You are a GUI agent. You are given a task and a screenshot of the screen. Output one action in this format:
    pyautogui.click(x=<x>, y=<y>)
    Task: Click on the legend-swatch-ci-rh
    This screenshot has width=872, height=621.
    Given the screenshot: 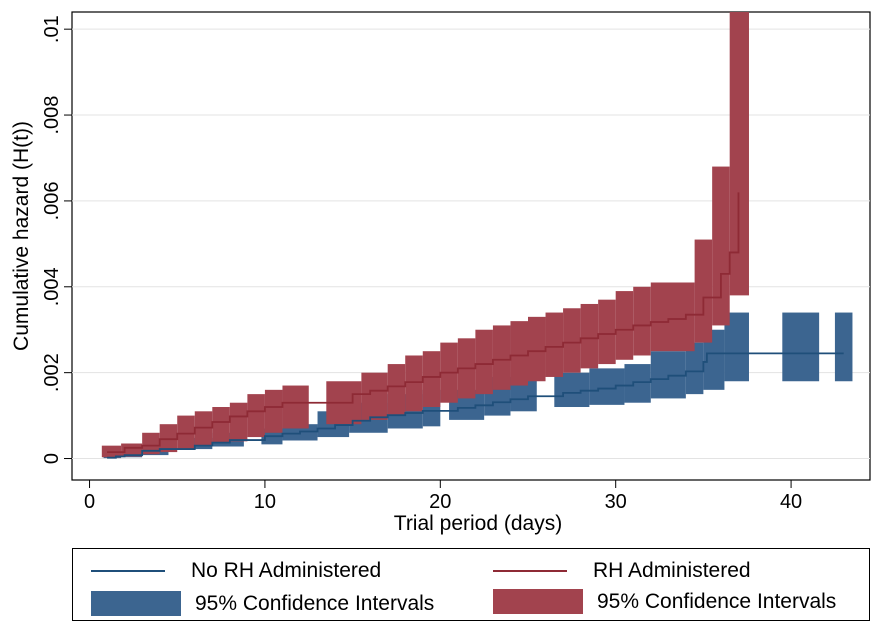 What is the action you would take?
    pyautogui.click(x=538, y=601)
    